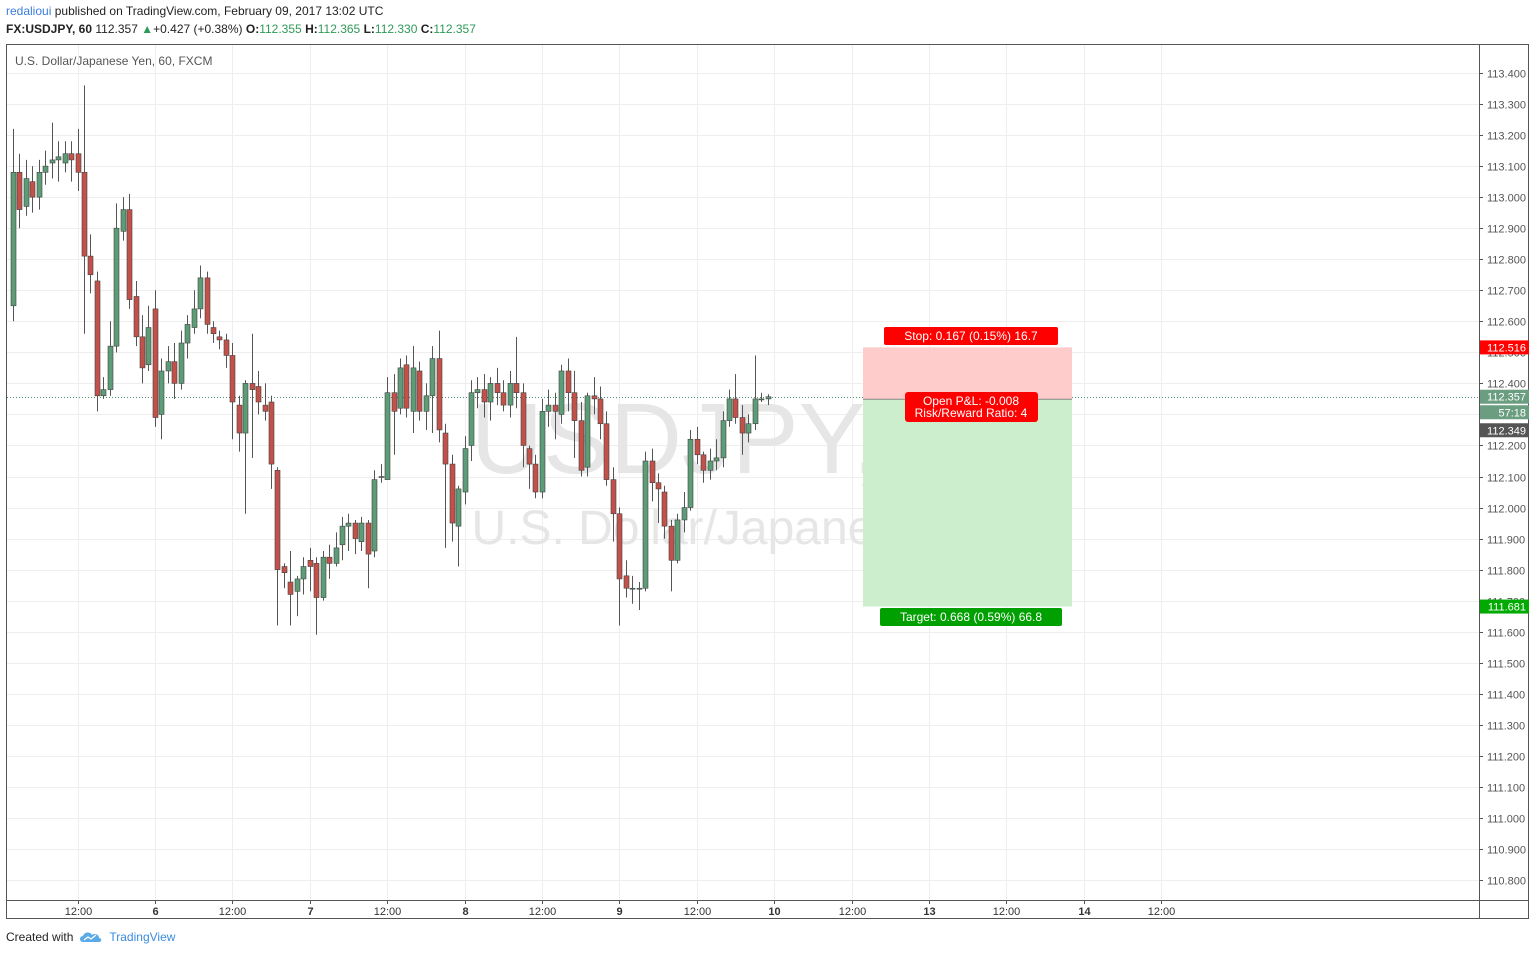 The image size is (1537, 956). What do you see at coordinates (29, 11) in the screenshot?
I see `author-link: redalioui` at bounding box center [29, 11].